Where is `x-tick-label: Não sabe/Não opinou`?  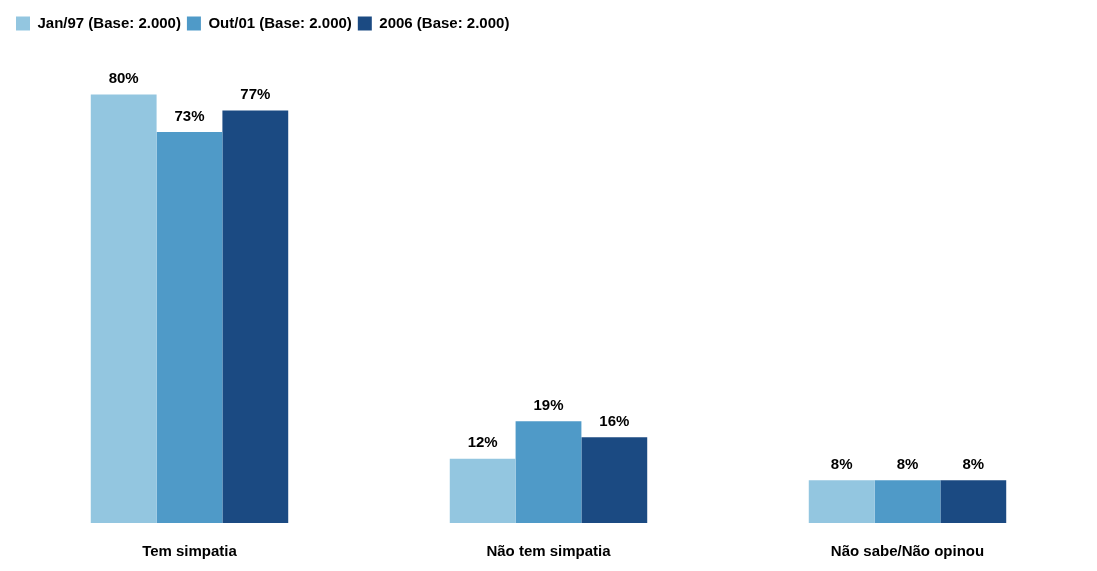 x-tick-label: Não sabe/Não opinou is located at coordinates (907, 551).